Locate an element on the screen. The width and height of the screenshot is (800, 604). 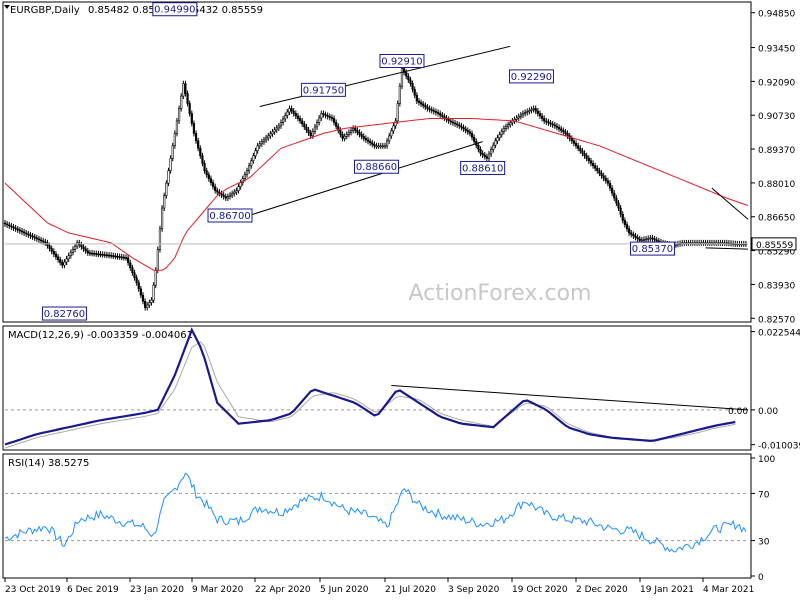
watermark: ActionForex.com is located at coordinates (500, 293).